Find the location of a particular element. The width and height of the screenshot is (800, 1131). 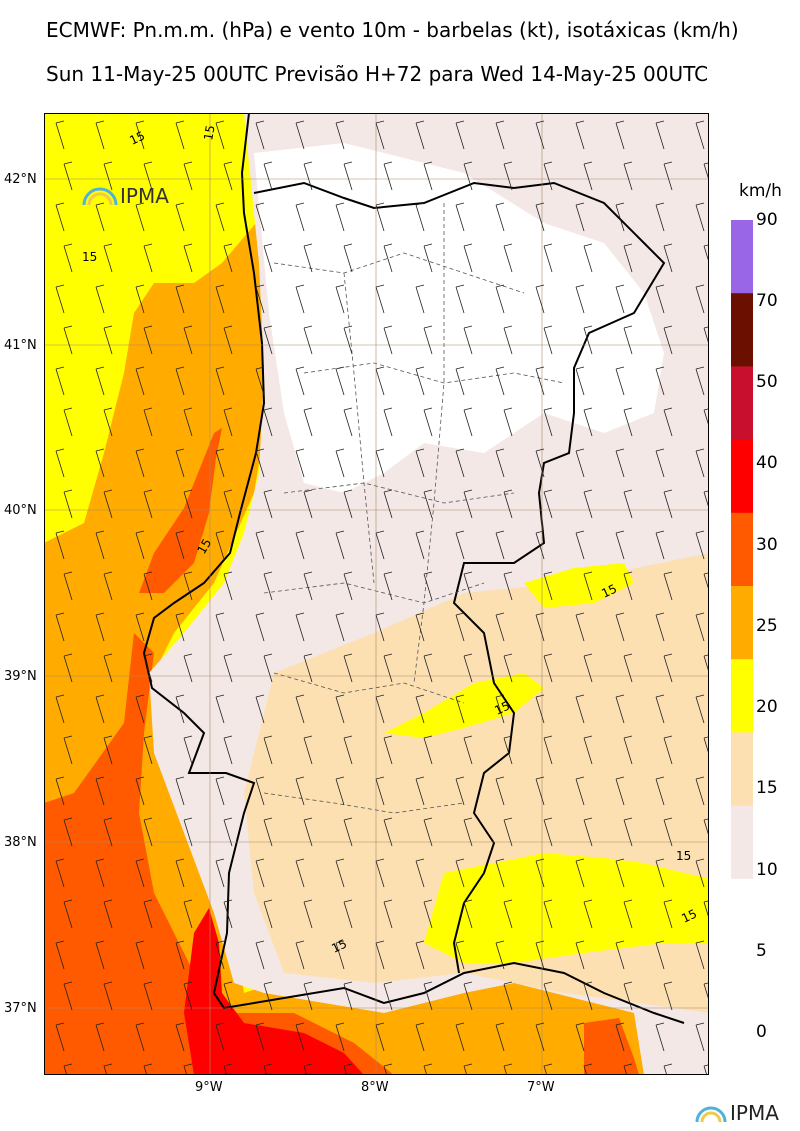

colorbar-unit: km/h is located at coordinates (760, 191).